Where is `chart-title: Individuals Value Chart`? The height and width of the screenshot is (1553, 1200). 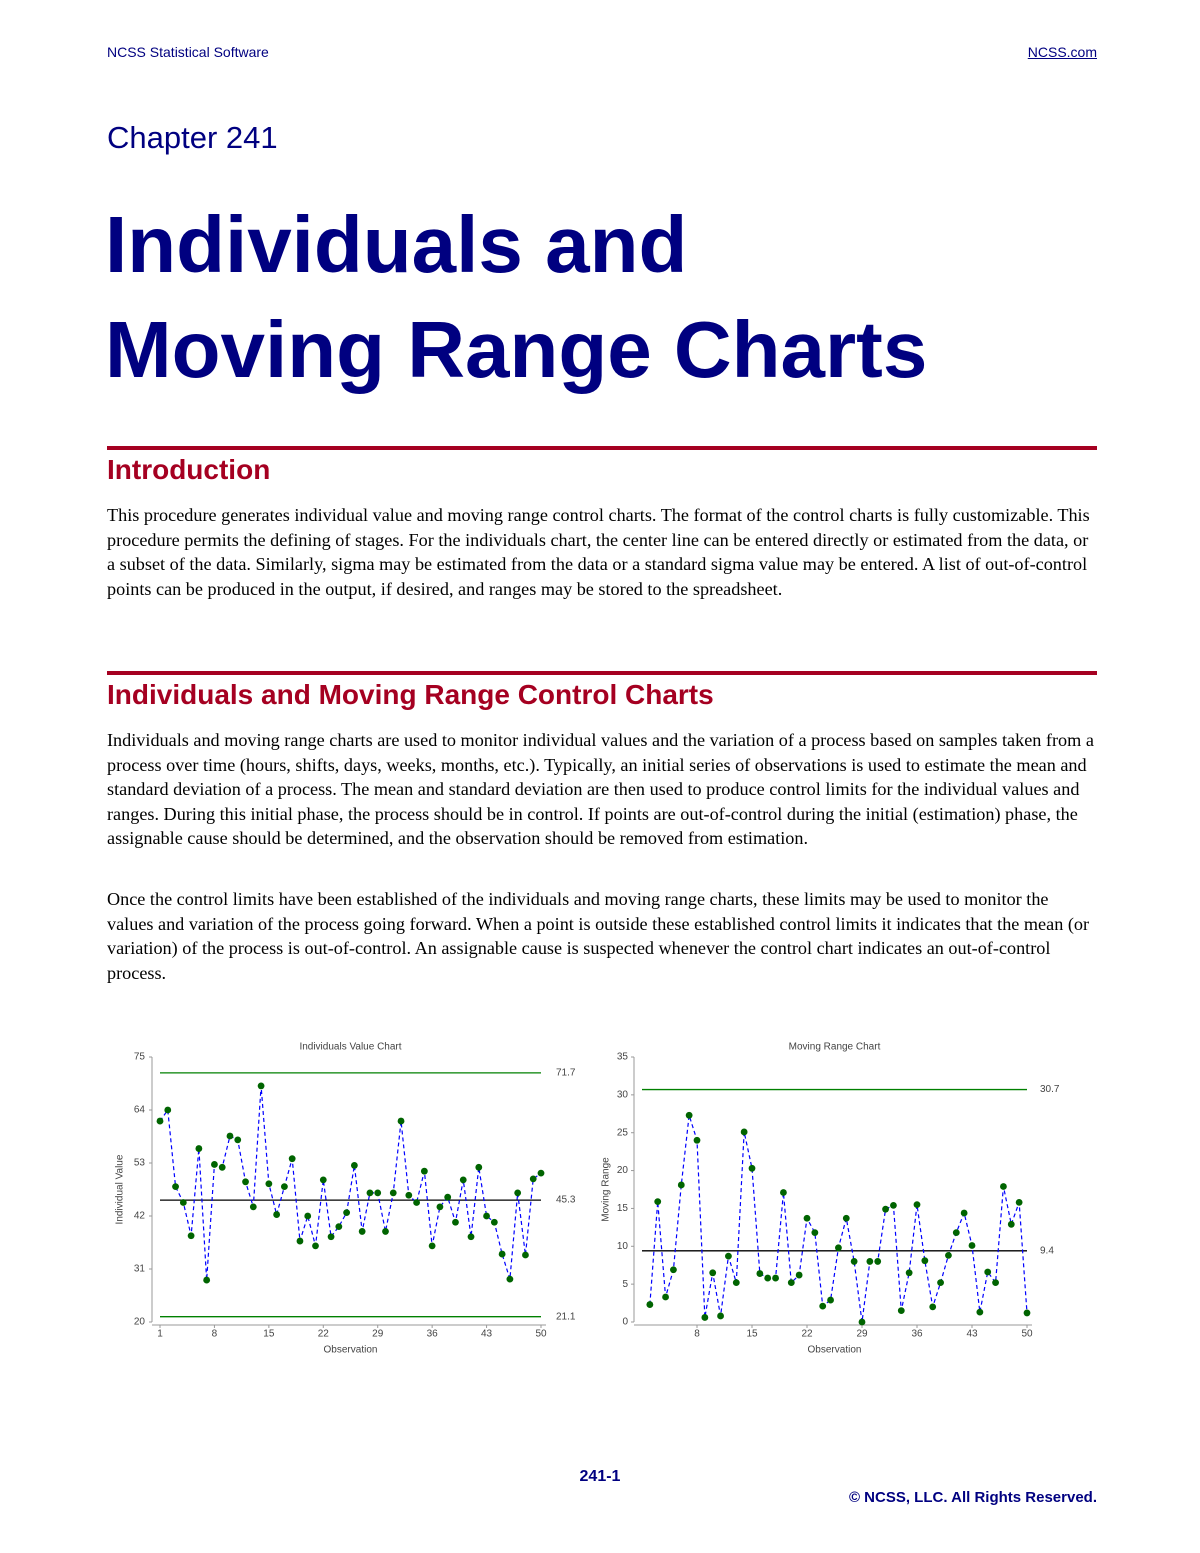
chart-title: Individuals Value Chart is located at coordinates (350, 1047).